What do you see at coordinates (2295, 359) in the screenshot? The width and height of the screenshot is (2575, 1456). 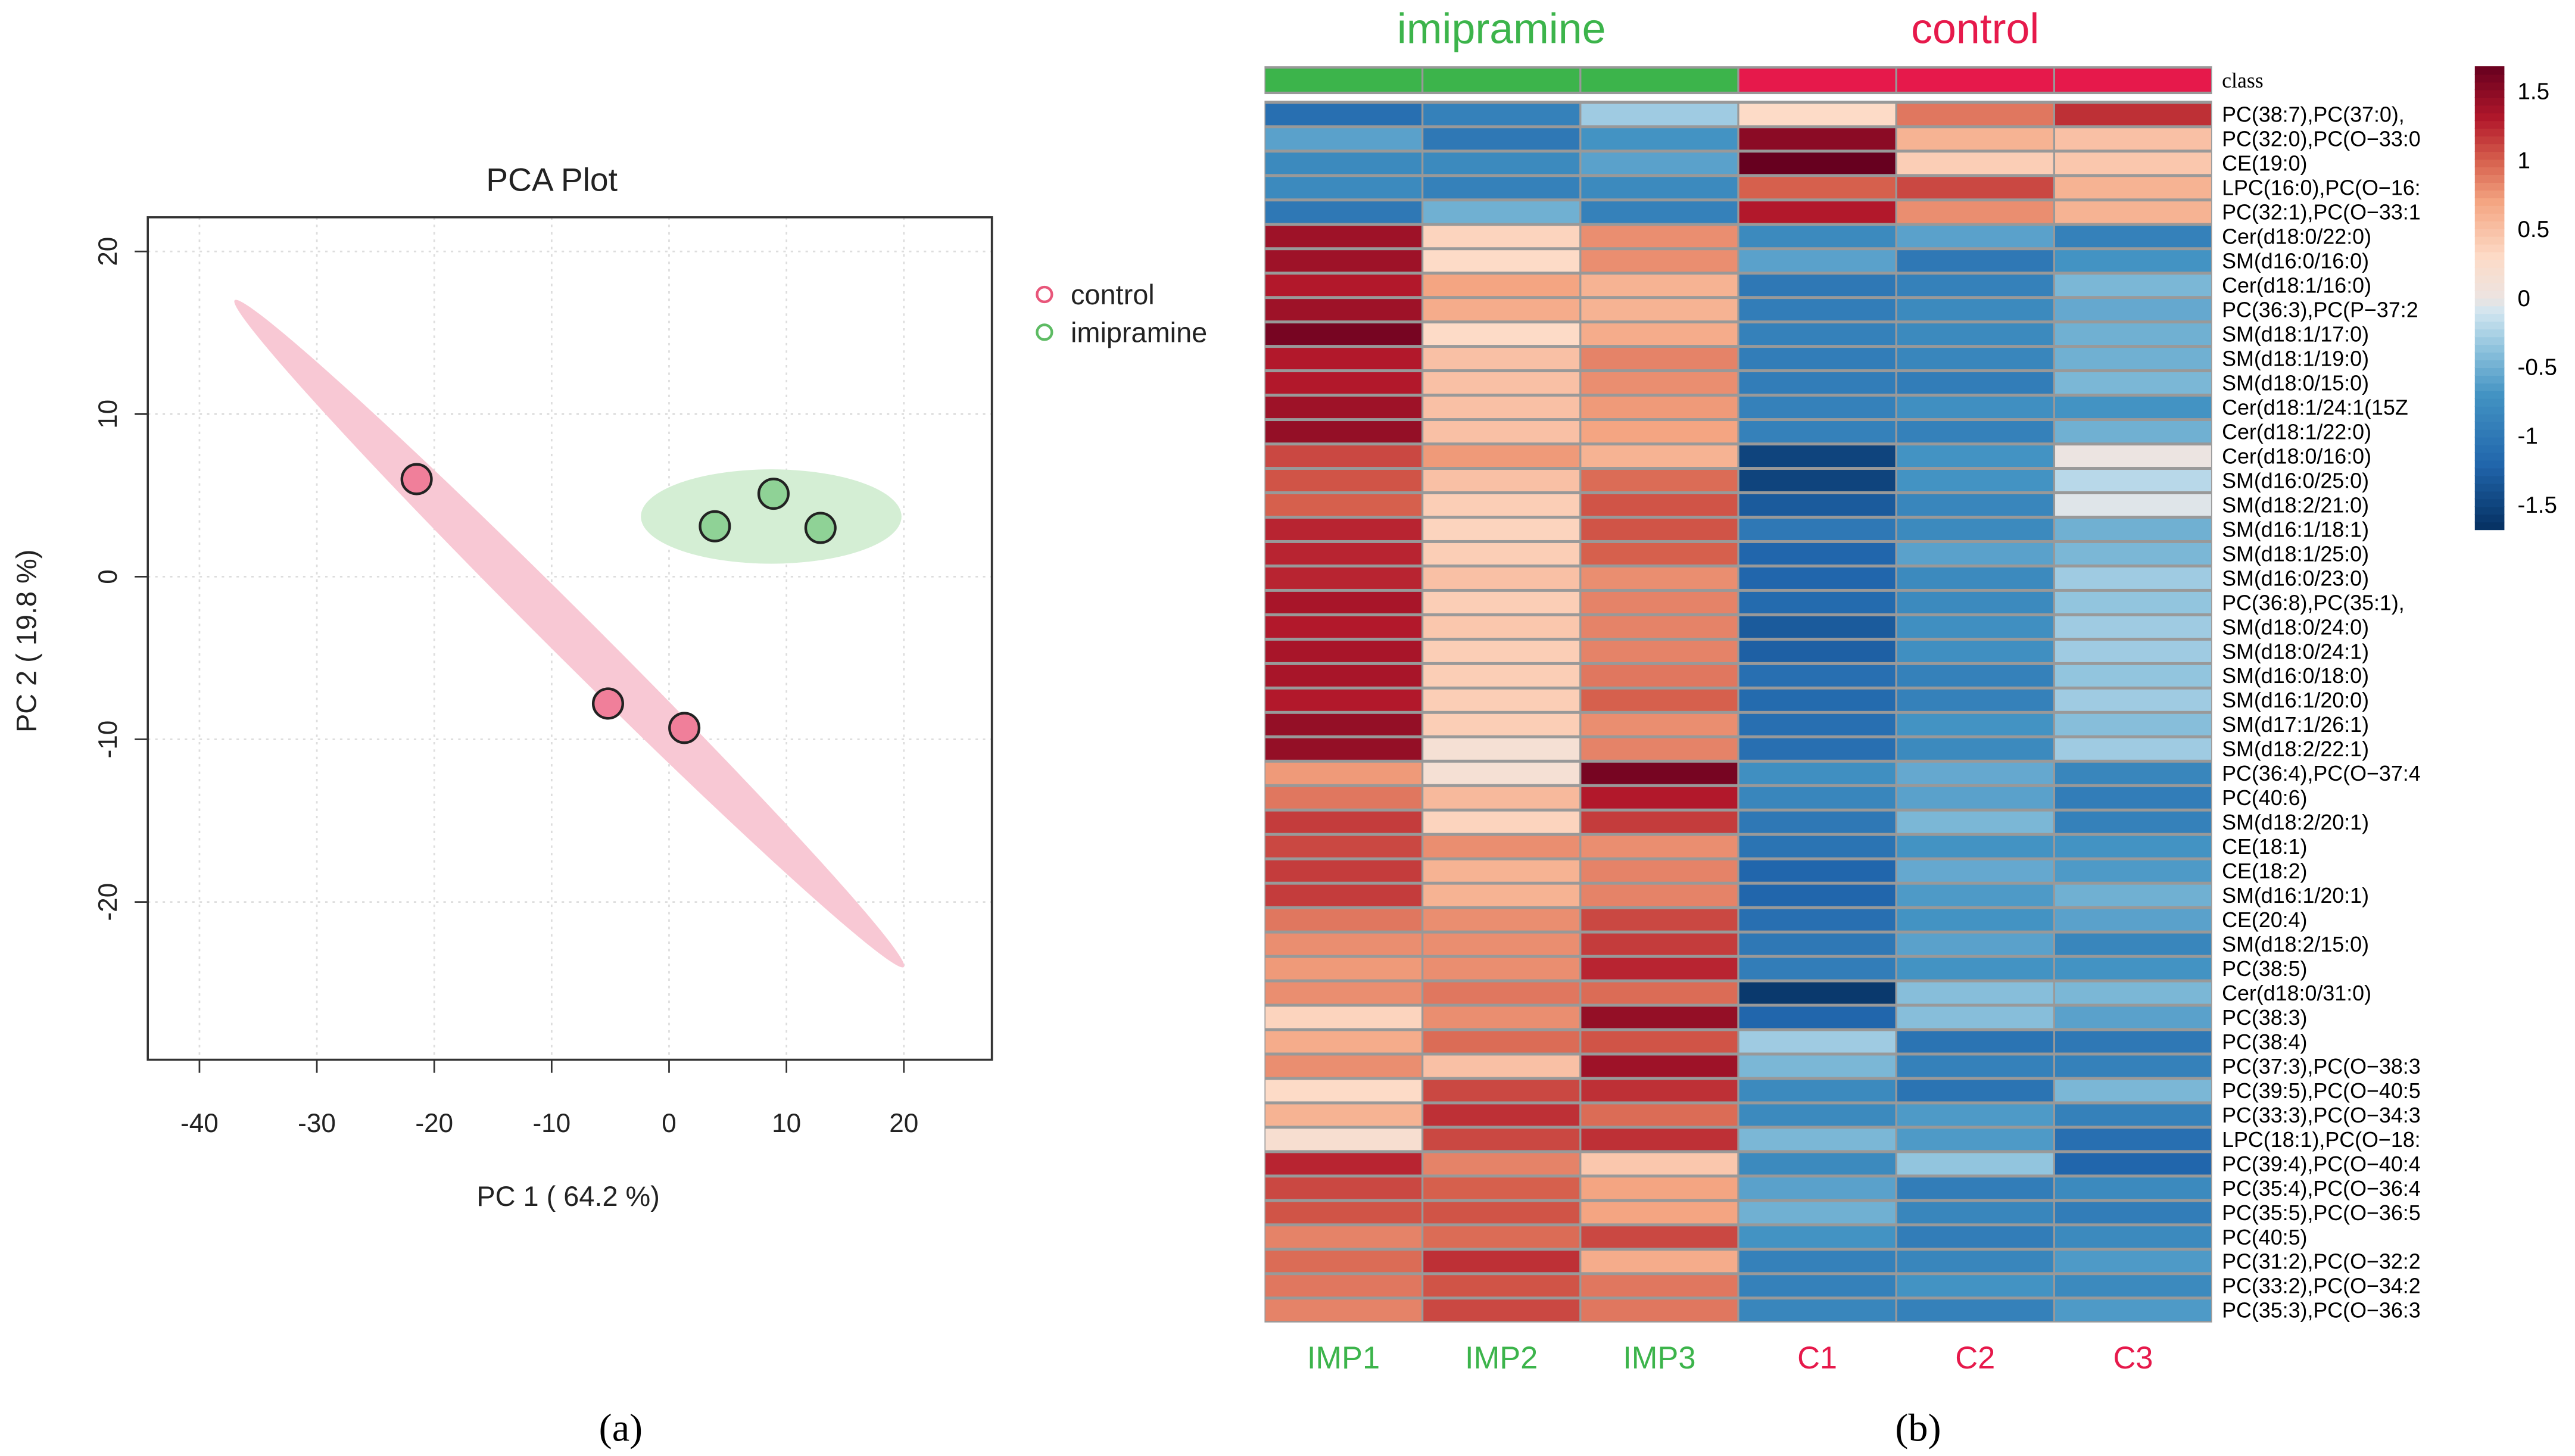 I see `row-label: SM(d18:1/19:0)` at bounding box center [2295, 359].